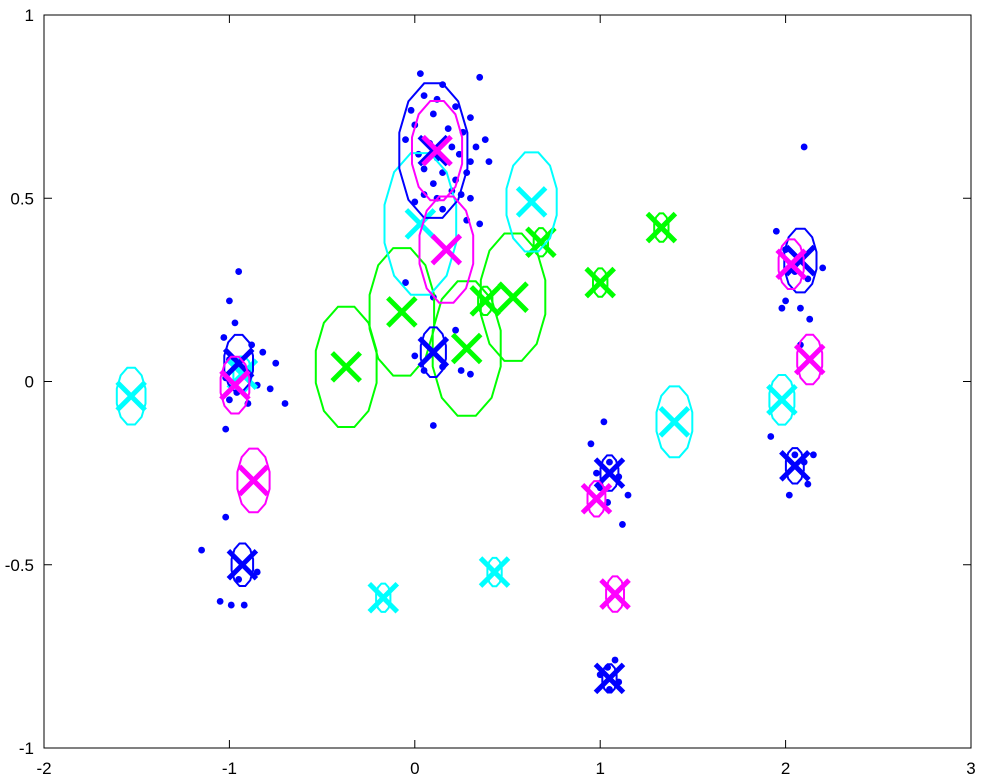 The width and height of the screenshot is (986, 780). Describe the element at coordinates (970, 768) in the screenshot. I see `x-tick-label: 3` at that location.